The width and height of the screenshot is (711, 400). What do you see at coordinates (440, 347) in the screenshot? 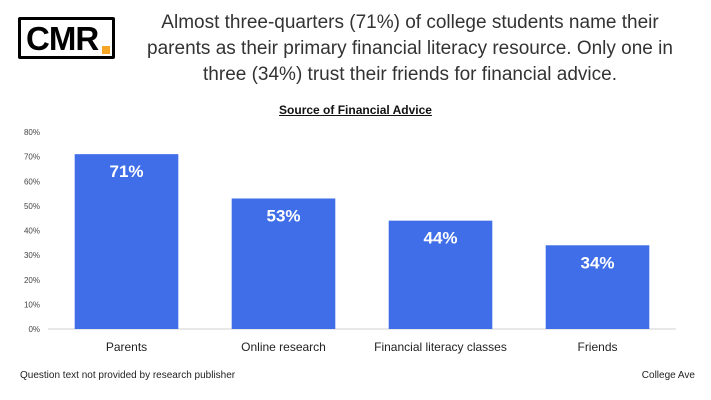
I see `x-tick-label: Financial literacy classes` at bounding box center [440, 347].